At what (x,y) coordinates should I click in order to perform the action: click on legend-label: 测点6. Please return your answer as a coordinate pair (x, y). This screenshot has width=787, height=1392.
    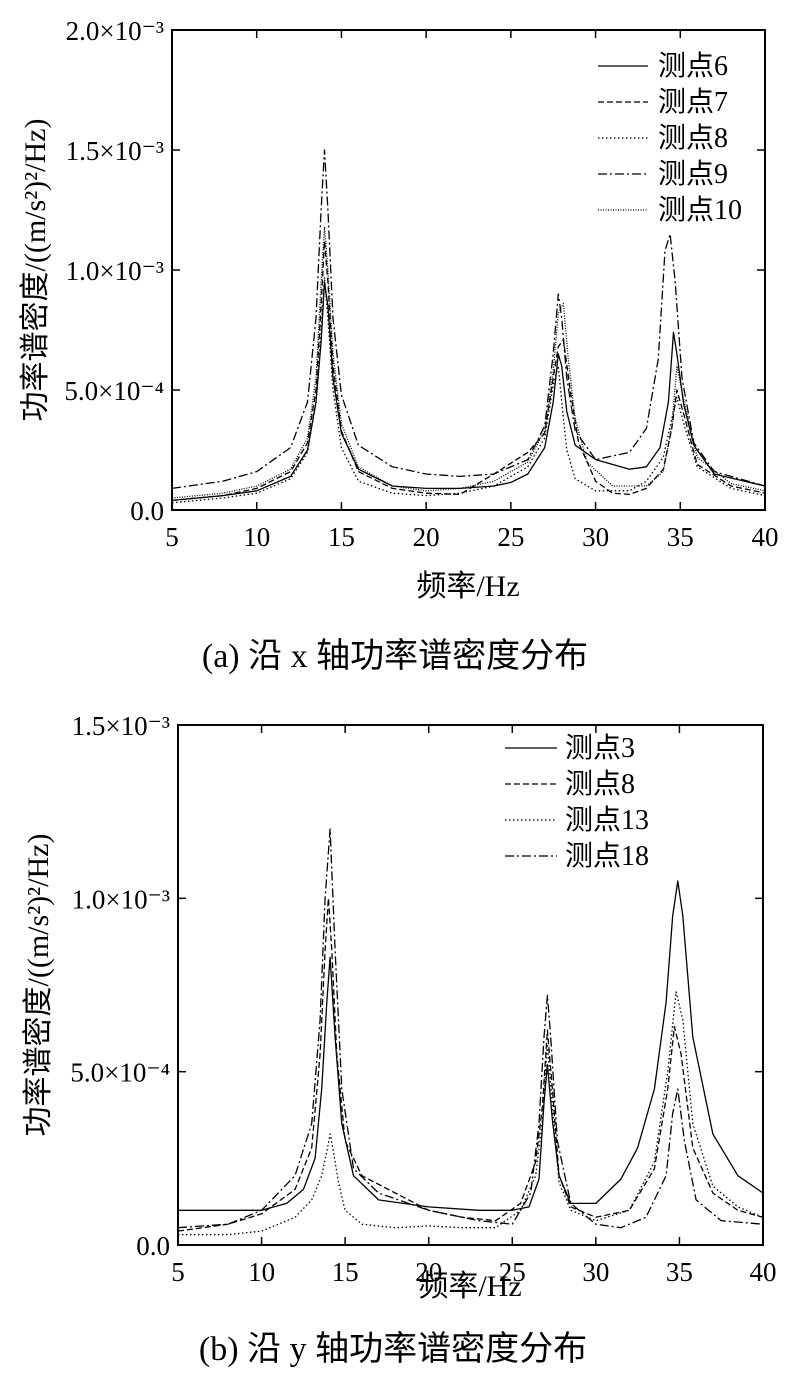
    Looking at the image, I should click on (693, 66).